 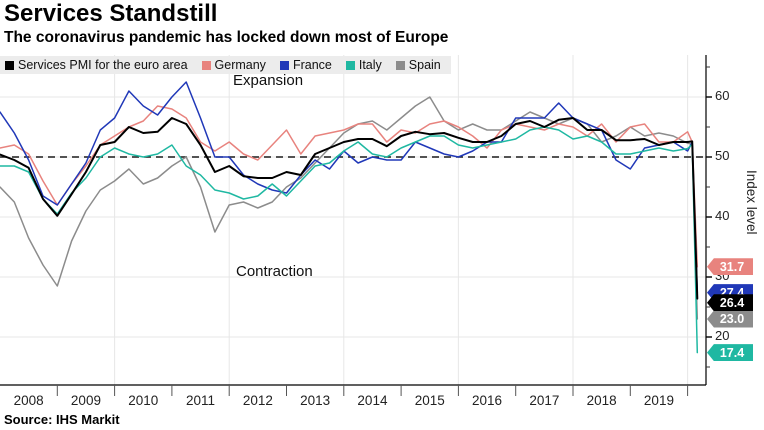 I want to click on legend-item-germany: Germany, so click(x=233, y=65).